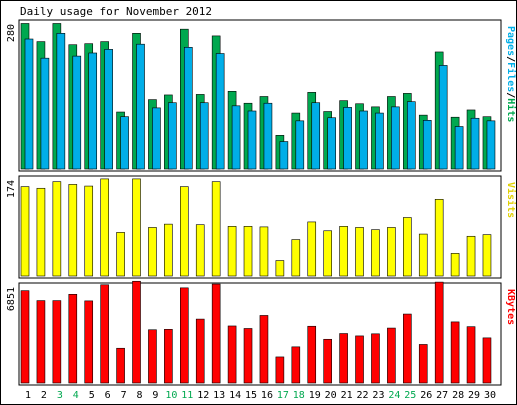 The width and height of the screenshot is (517, 405). I want to click on day-label: 5, so click(92, 395).